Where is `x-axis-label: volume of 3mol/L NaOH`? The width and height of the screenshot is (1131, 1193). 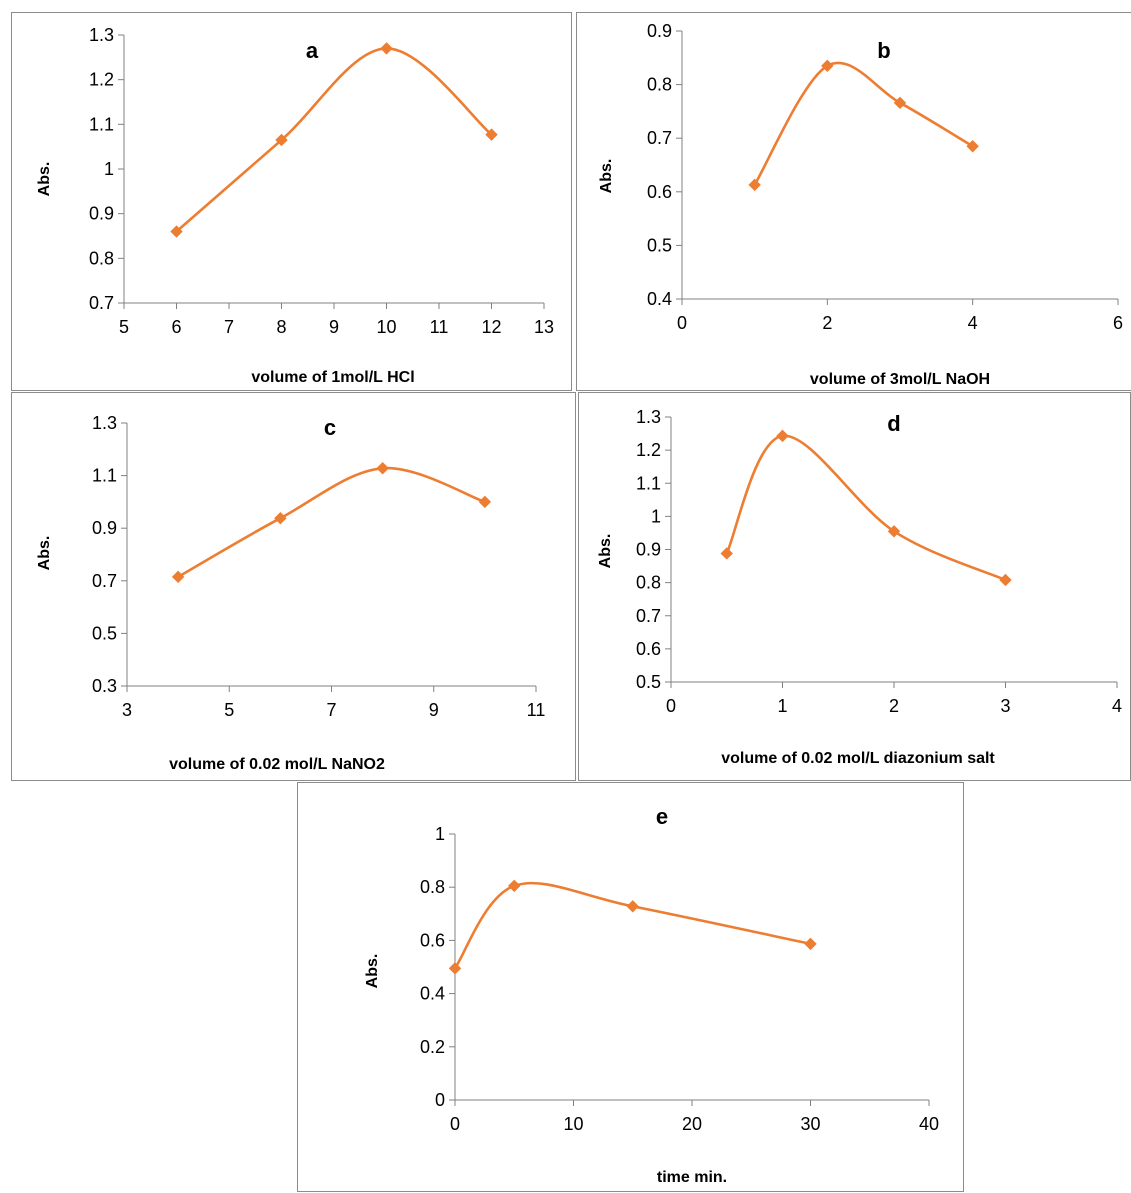
x-axis-label: volume of 3mol/L NaOH is located at coordinates (900, 379).